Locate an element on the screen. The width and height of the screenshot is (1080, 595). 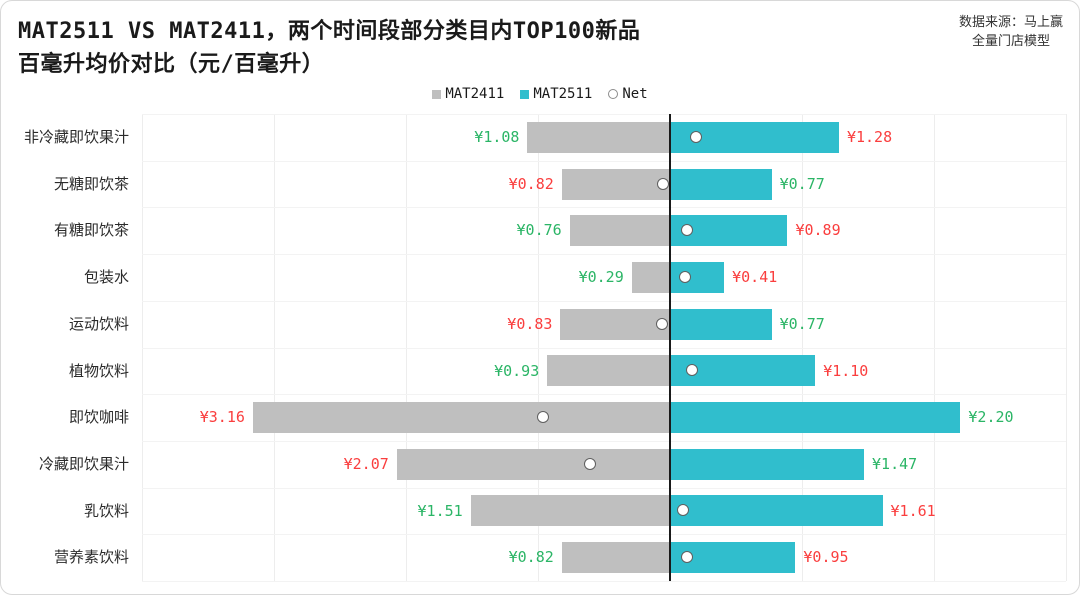
value-label-mat2411: ¥1.08 is located at coordinates (497, 137).